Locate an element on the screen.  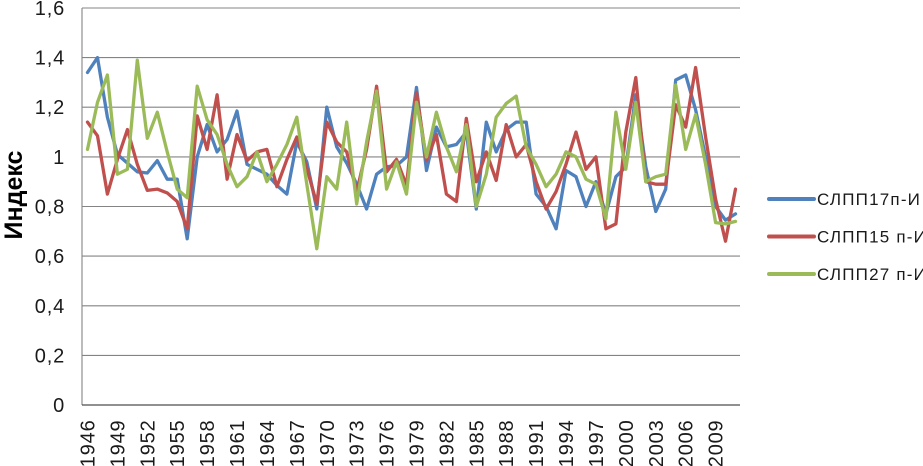
svg-text: 1994 is located at coordinates (567, 443).